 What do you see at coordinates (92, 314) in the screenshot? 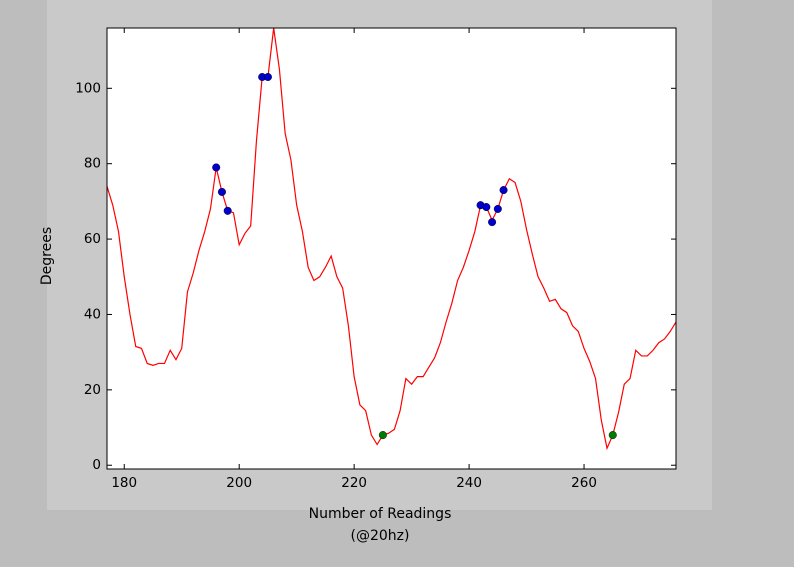
I see `y-tick-label: 40` at bounding box center [92, 314].